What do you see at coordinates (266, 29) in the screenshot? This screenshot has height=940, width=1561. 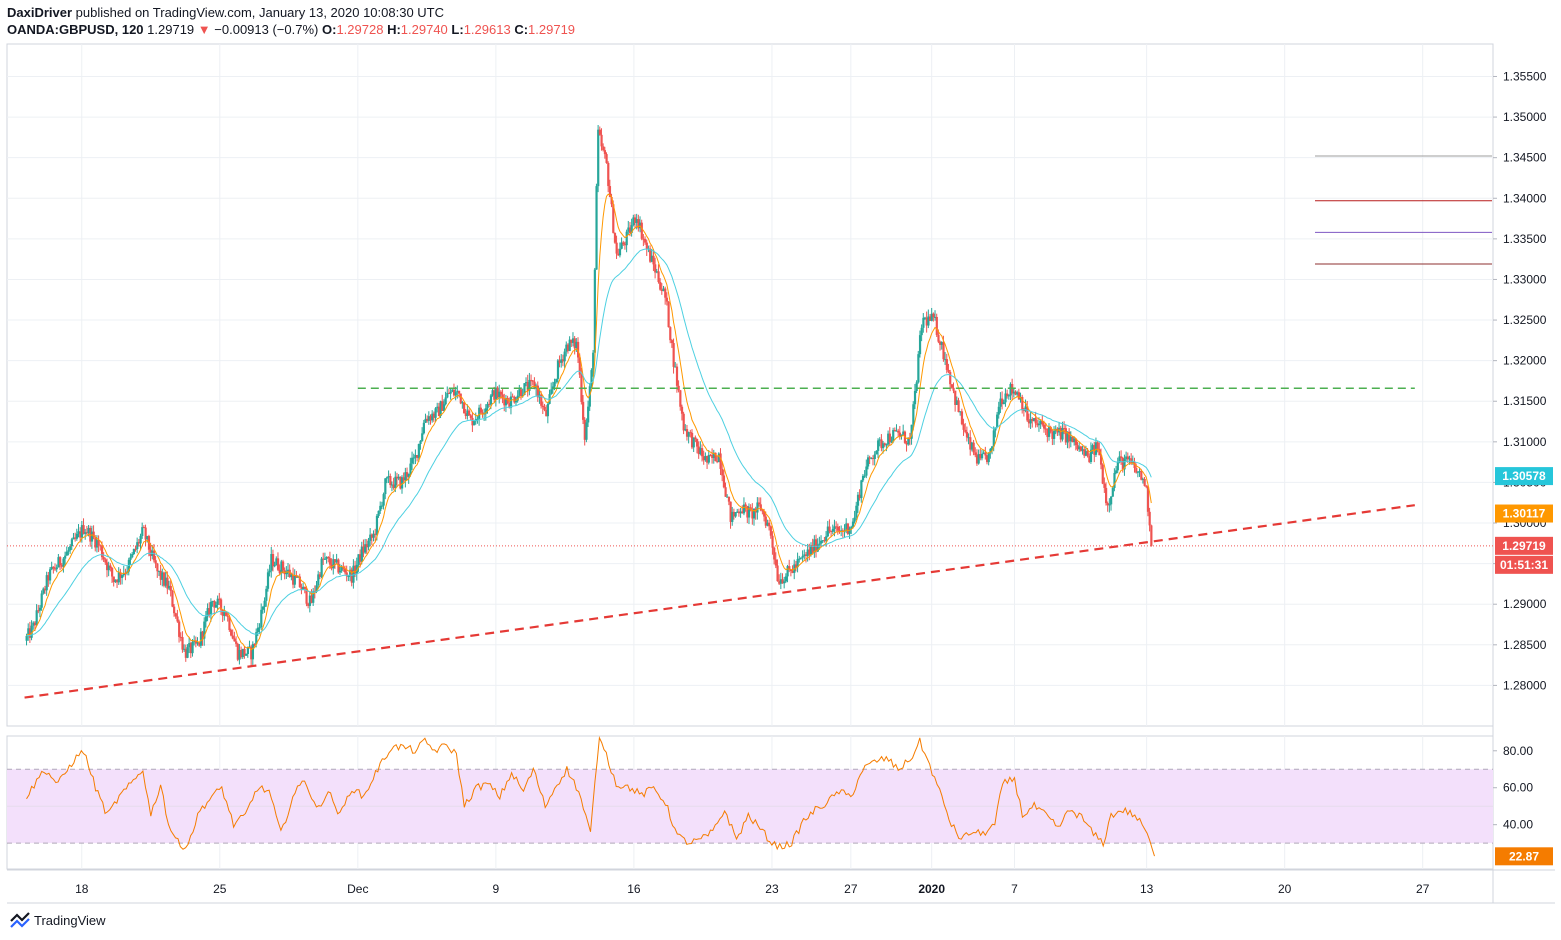 I see `price-change: −0.00913 (−0.7%)` at bounding box center [266, 29].